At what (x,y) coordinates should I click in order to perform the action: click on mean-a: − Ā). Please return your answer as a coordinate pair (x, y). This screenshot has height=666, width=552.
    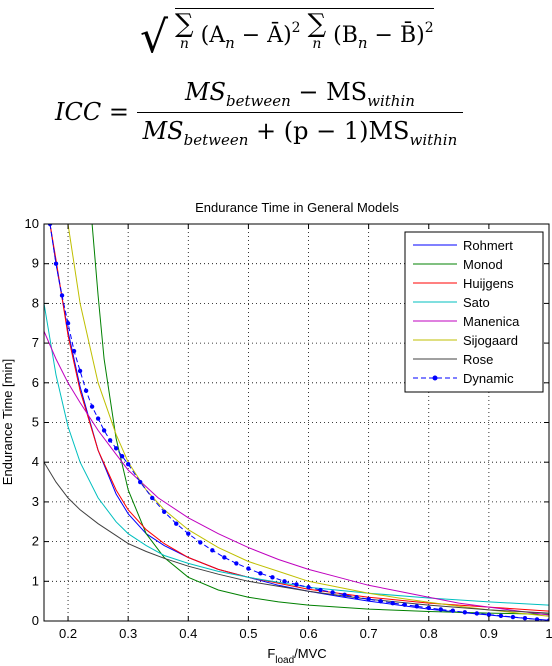
    Looking at the image, I should click on (263, 35).